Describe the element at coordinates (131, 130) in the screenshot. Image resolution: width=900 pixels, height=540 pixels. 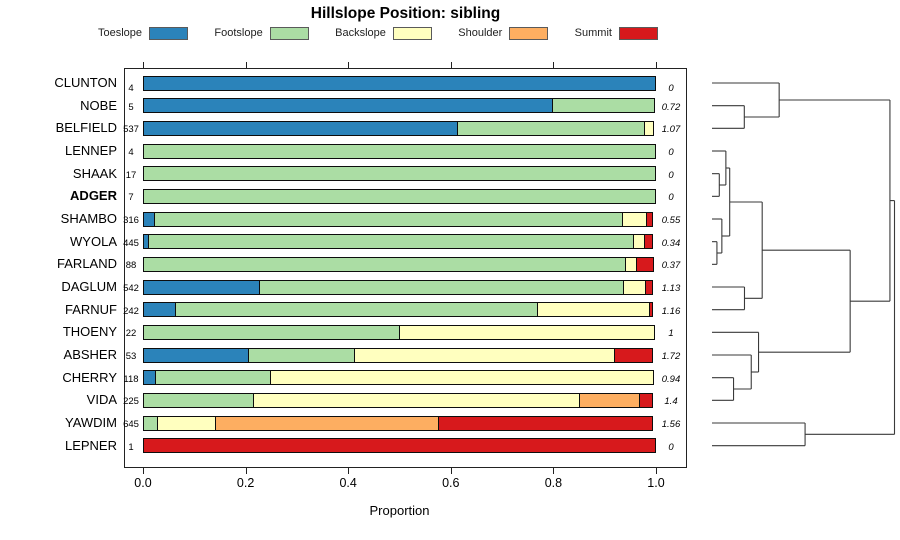
I see `n-value: 537` at that location.